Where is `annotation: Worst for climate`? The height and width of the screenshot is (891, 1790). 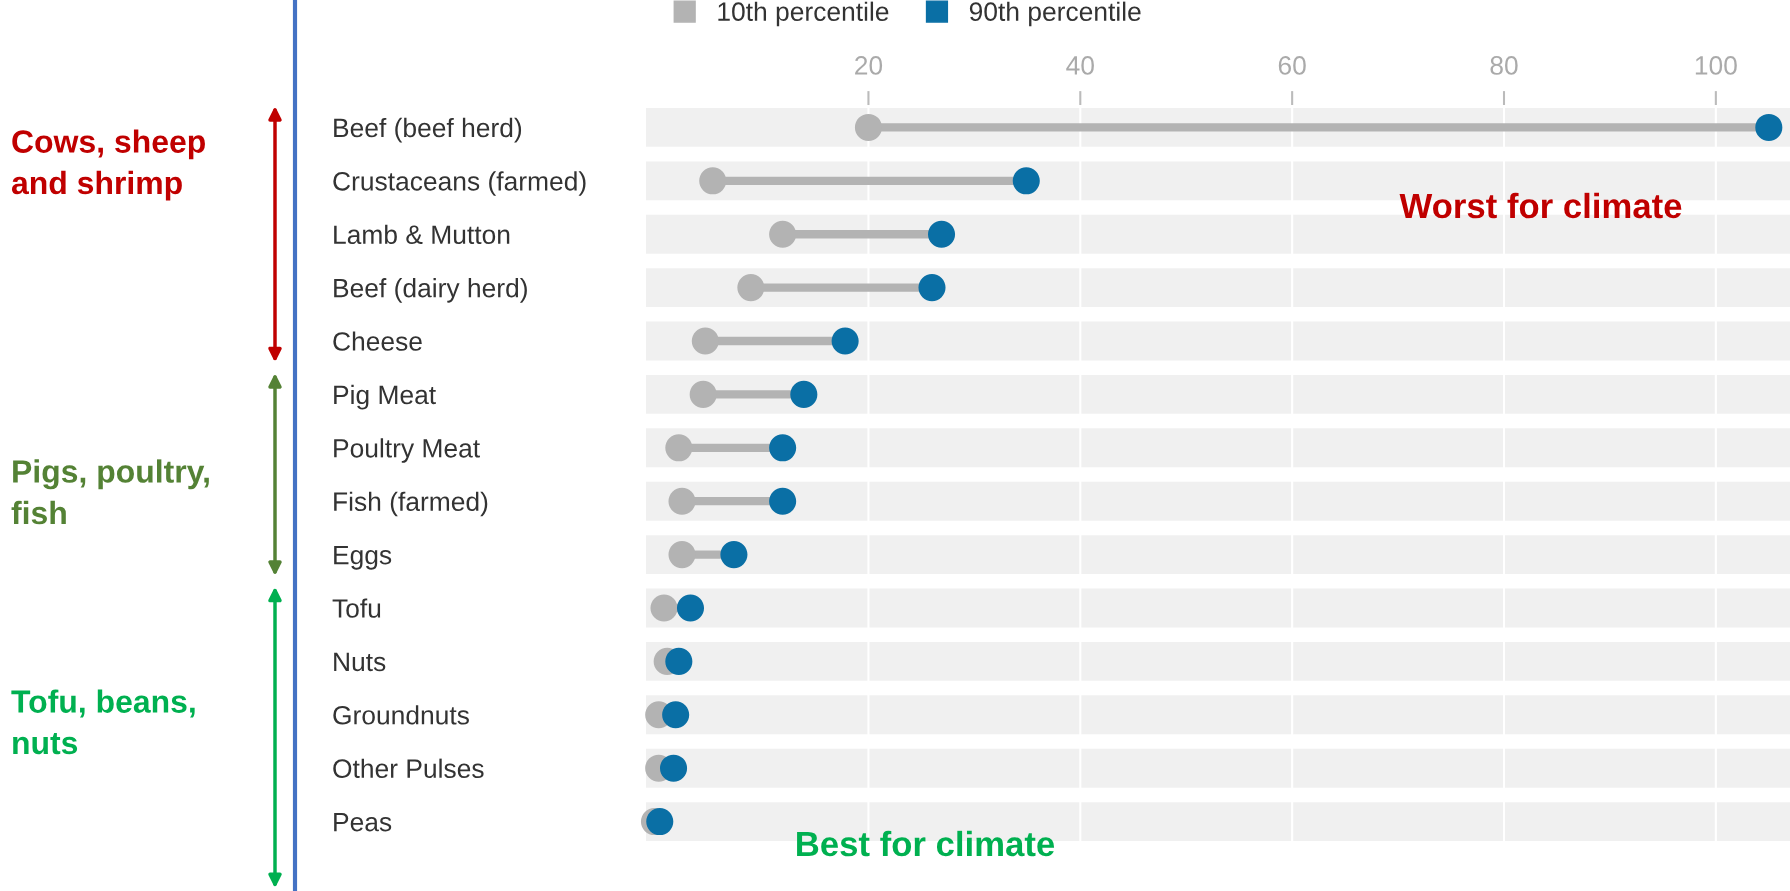 annotation: Worst for climate is located at coordinates (1540, 205).